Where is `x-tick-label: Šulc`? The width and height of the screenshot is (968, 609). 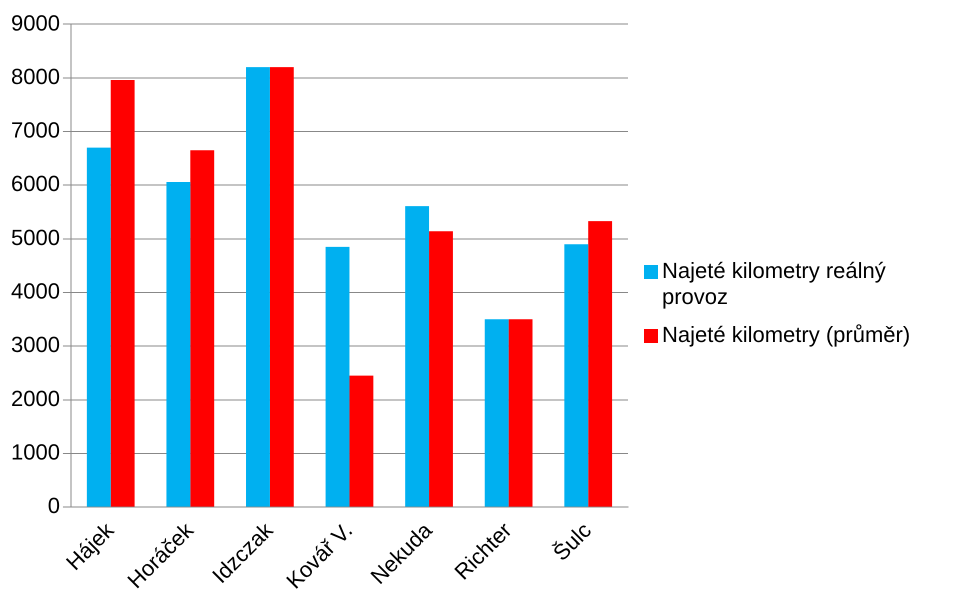 x-tick-label: Šulc is located at coordinates (572, 542).